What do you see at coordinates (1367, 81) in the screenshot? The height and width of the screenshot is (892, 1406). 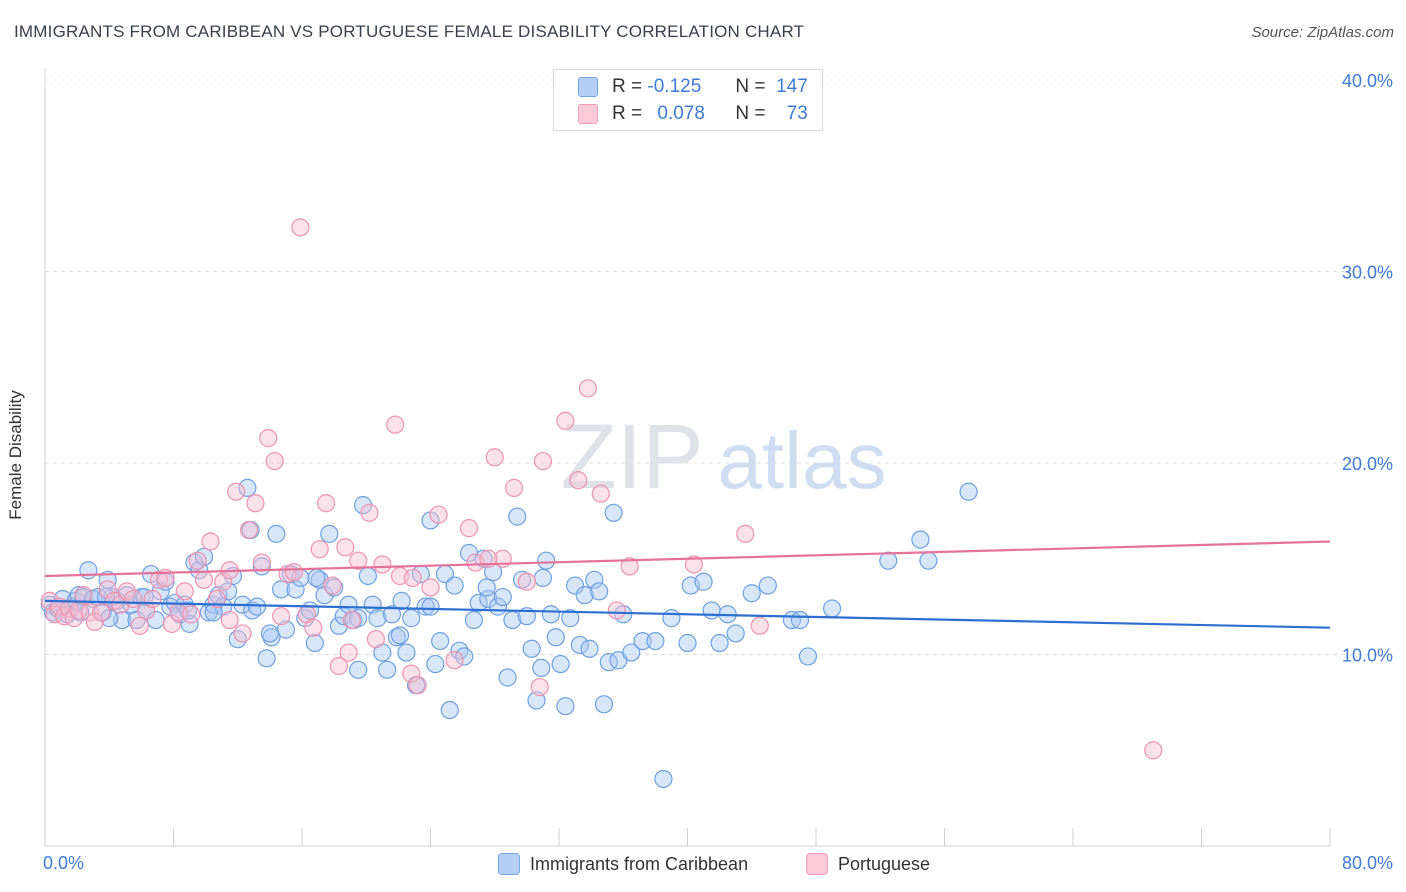 I see `y-tick-label: 40.0%` at bounding box center [1367, 81].